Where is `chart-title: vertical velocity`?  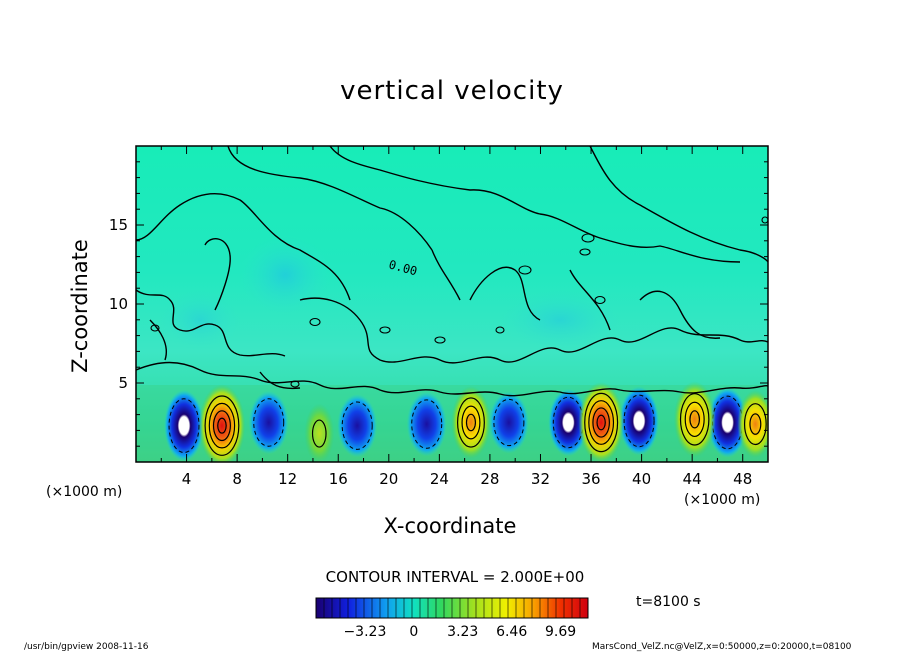
chart-title: vertical velocity is located at coordinates (452, 91).